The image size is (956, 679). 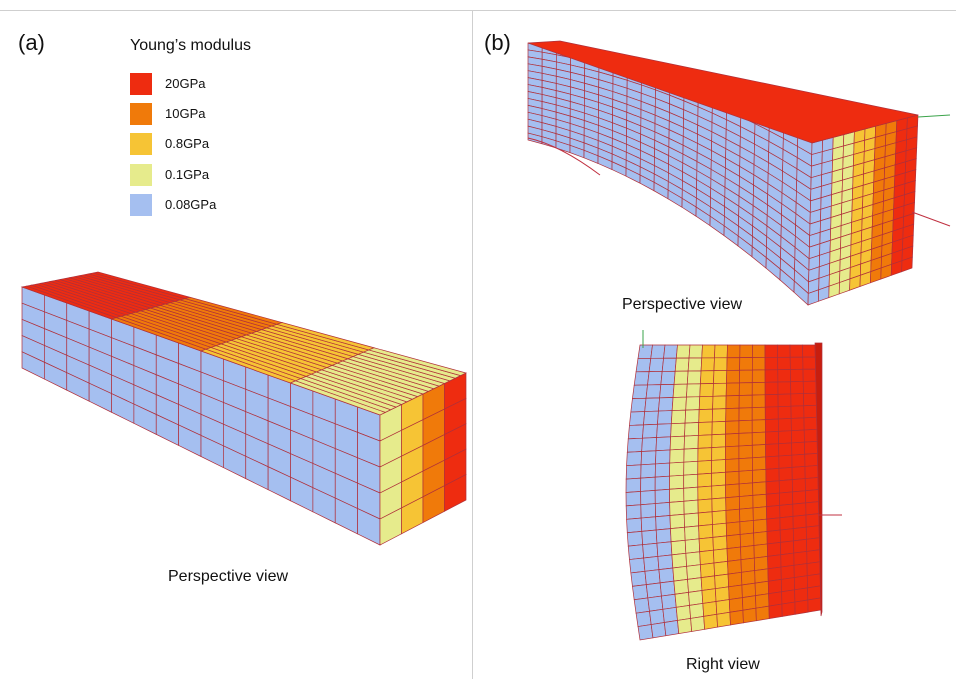 What do you see at coordinates (723, 664) in the screenshot?
I see `panel-b-caption-right: Right view` at bounding box center [723, 664].